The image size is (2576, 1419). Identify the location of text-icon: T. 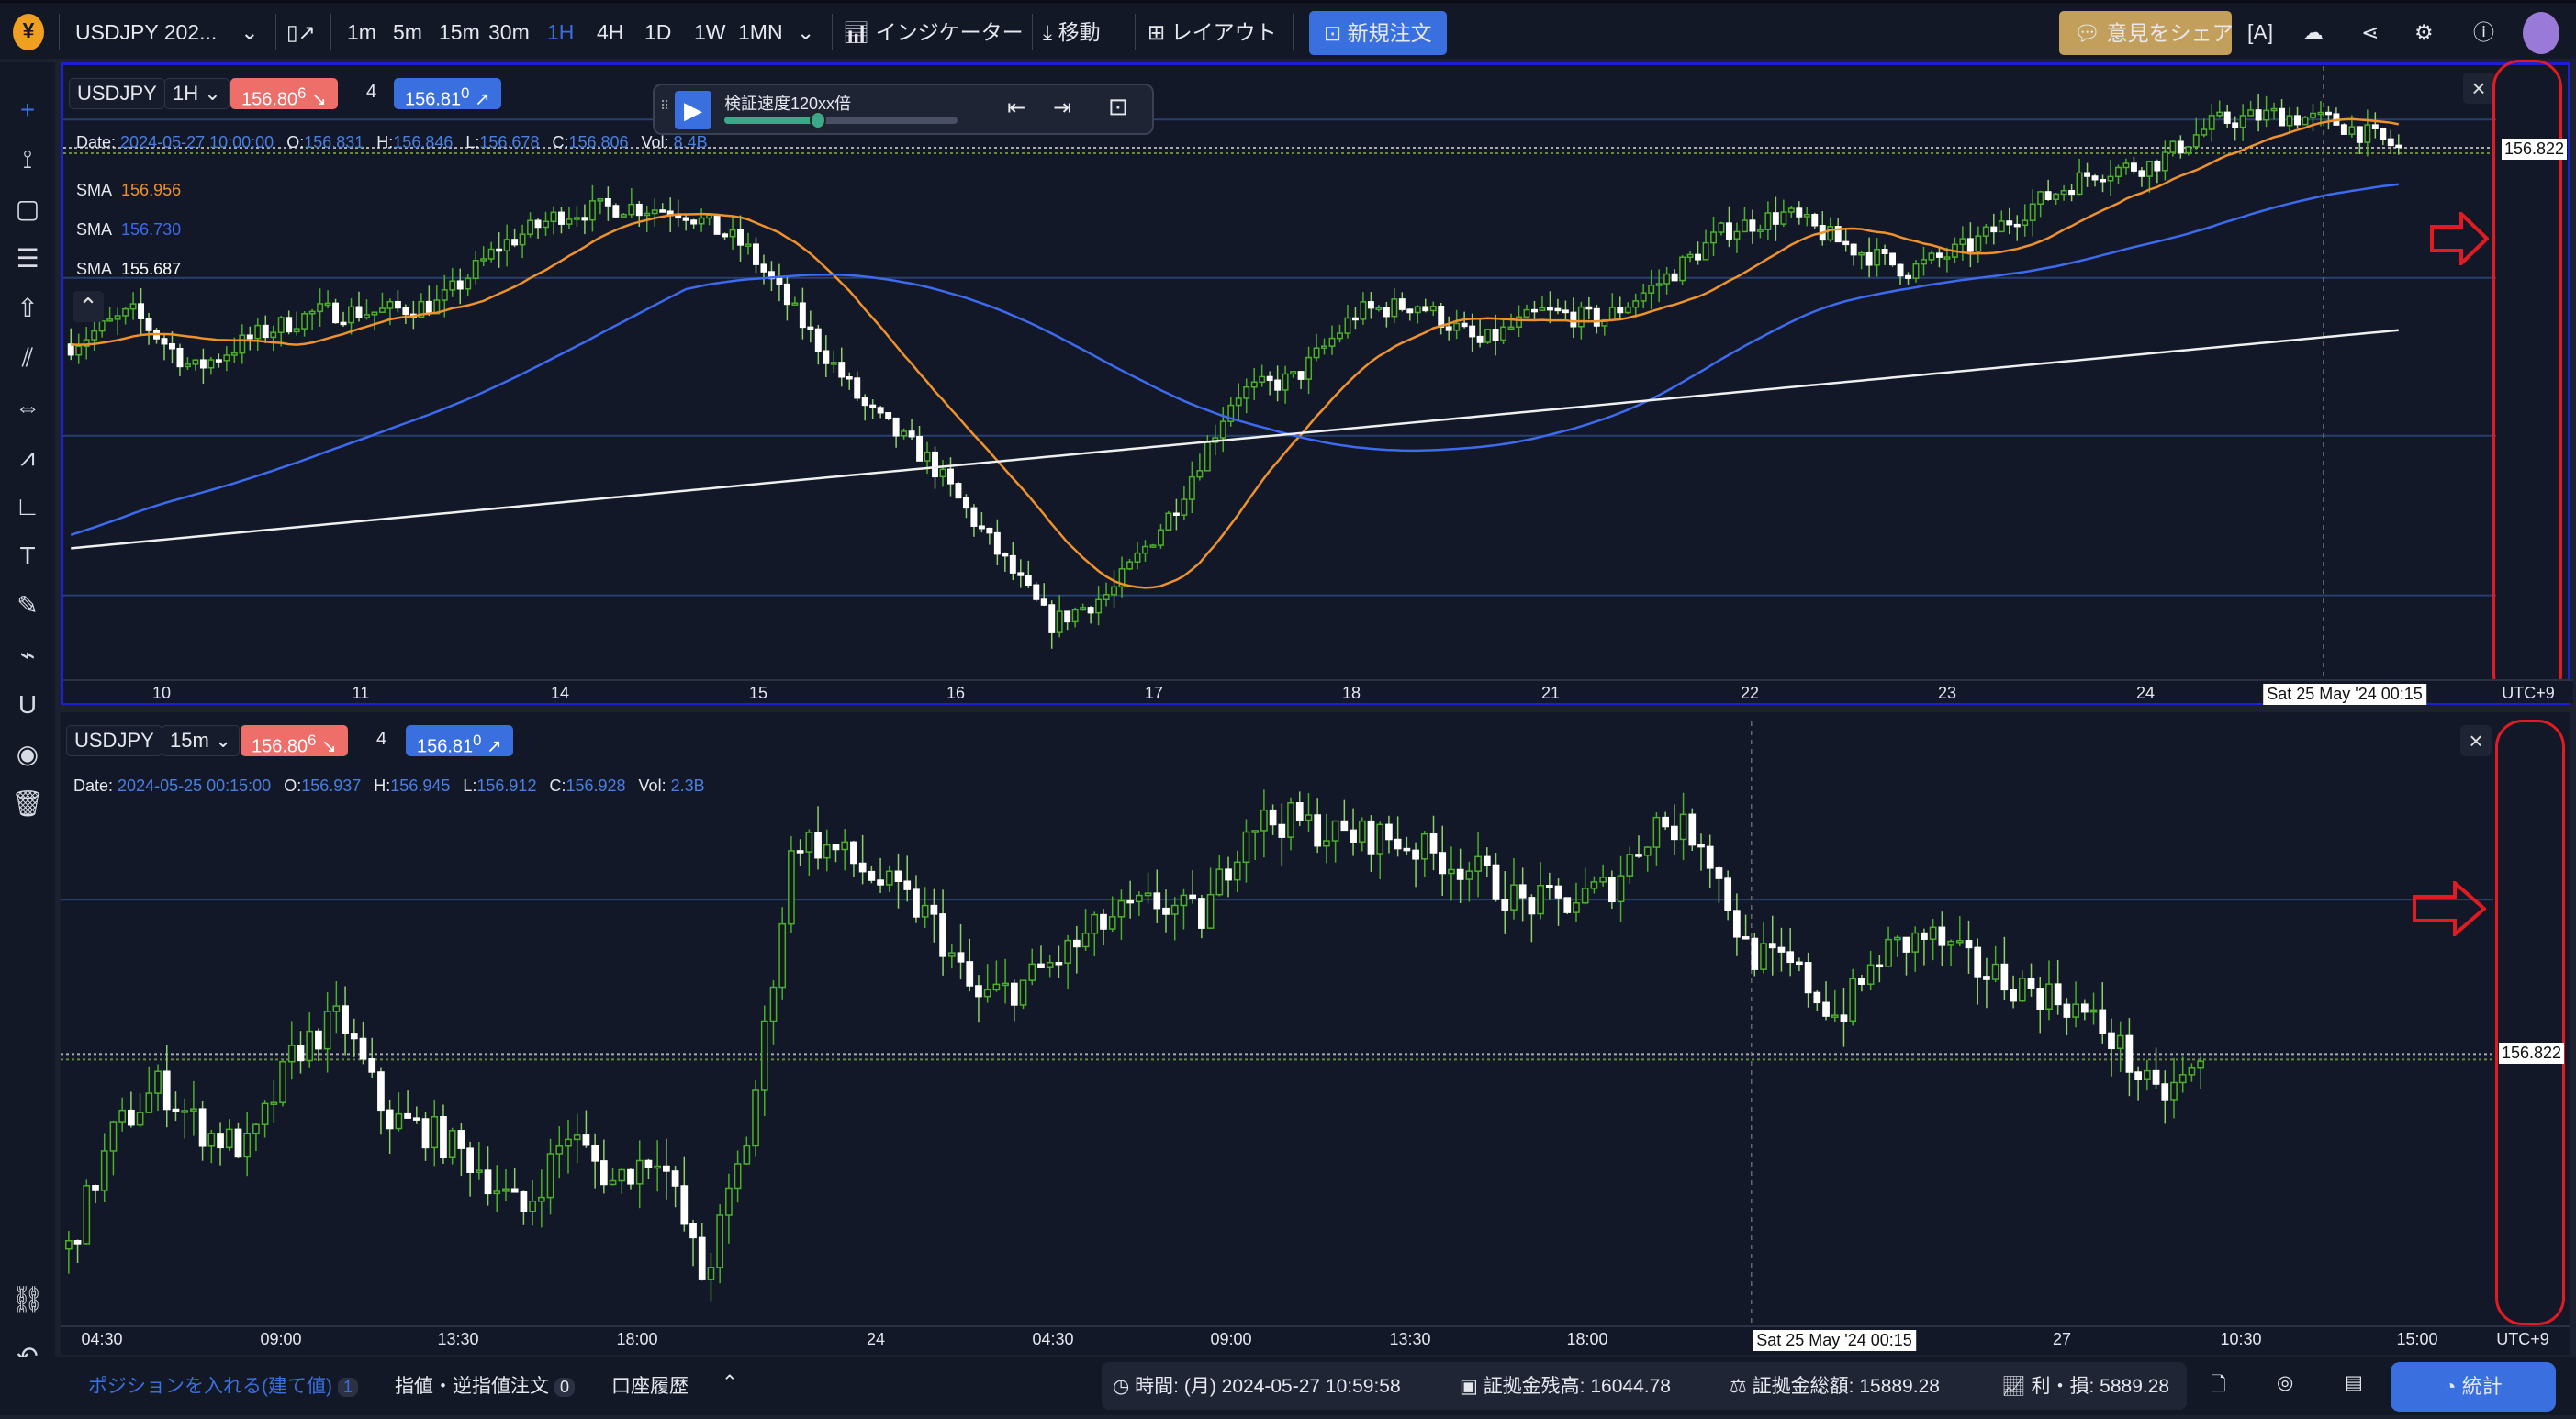
(27, 556).